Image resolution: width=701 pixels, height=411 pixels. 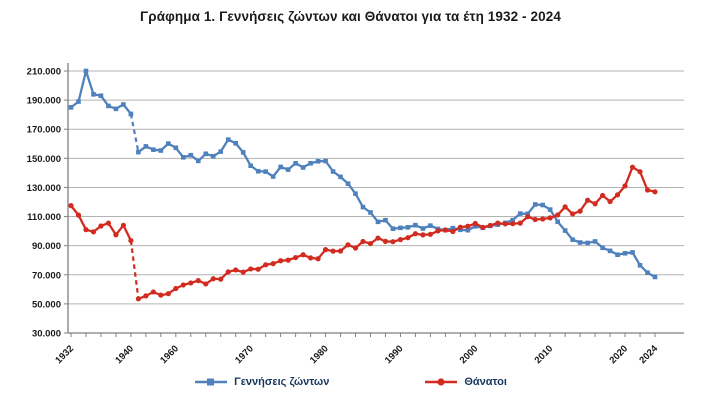 I want to click on y-tick-label: 210.000, so click(x=44, y=72).